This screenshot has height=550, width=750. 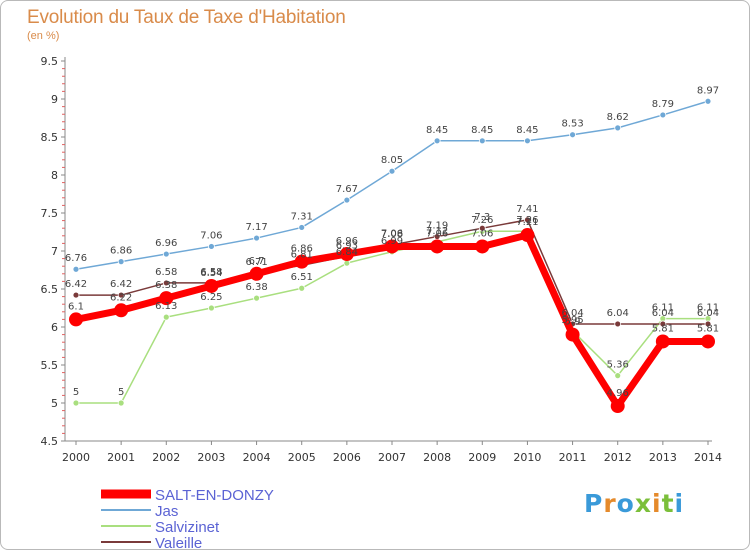 What do you see at coordinates (668, 503) in the screenshot?
I see `logo-letter: t` at bounding box center [668, 503].